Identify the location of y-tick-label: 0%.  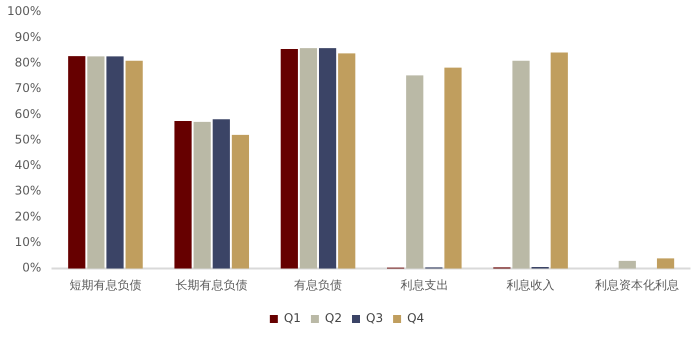
(32, 267).